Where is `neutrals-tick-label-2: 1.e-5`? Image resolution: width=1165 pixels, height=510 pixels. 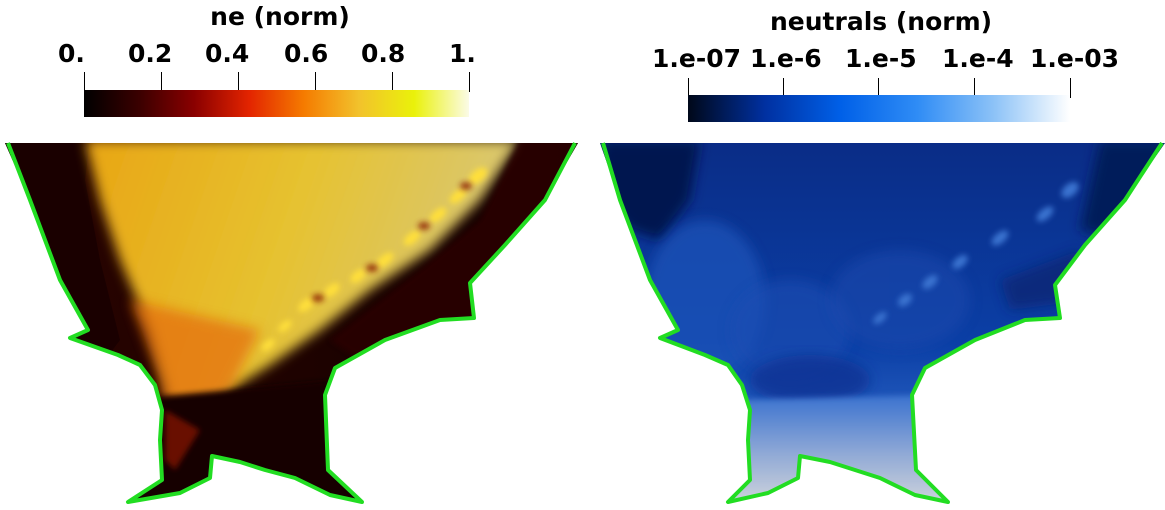
neutrals-tick-label-2: 1.e-5 is located at coordinates (881, 58).